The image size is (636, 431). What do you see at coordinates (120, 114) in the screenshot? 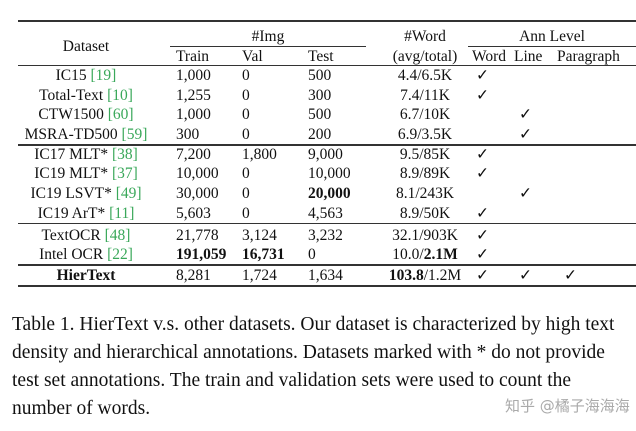
I see `citation-link: [60]` at bounding box center [120, 114].